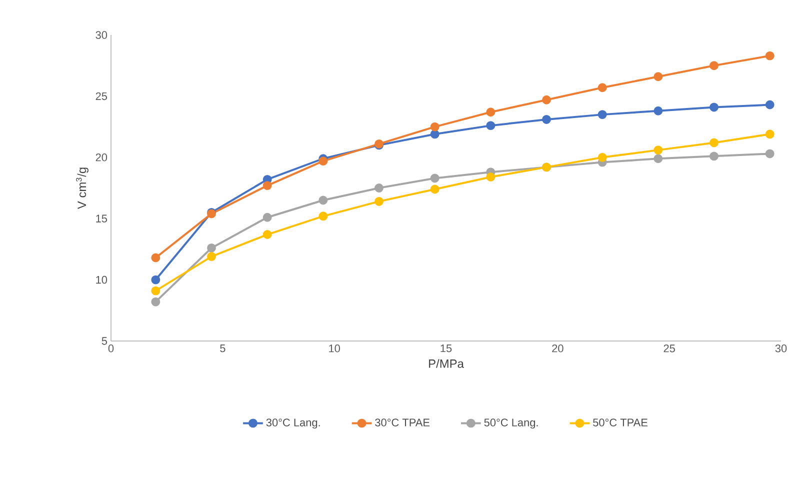 Image resolution: width=805 pixels, height=480 pixels. Describe the element at coordinates (511, 423) in the screenshot. I see `legend-label: 50°C Lang.` at that location.